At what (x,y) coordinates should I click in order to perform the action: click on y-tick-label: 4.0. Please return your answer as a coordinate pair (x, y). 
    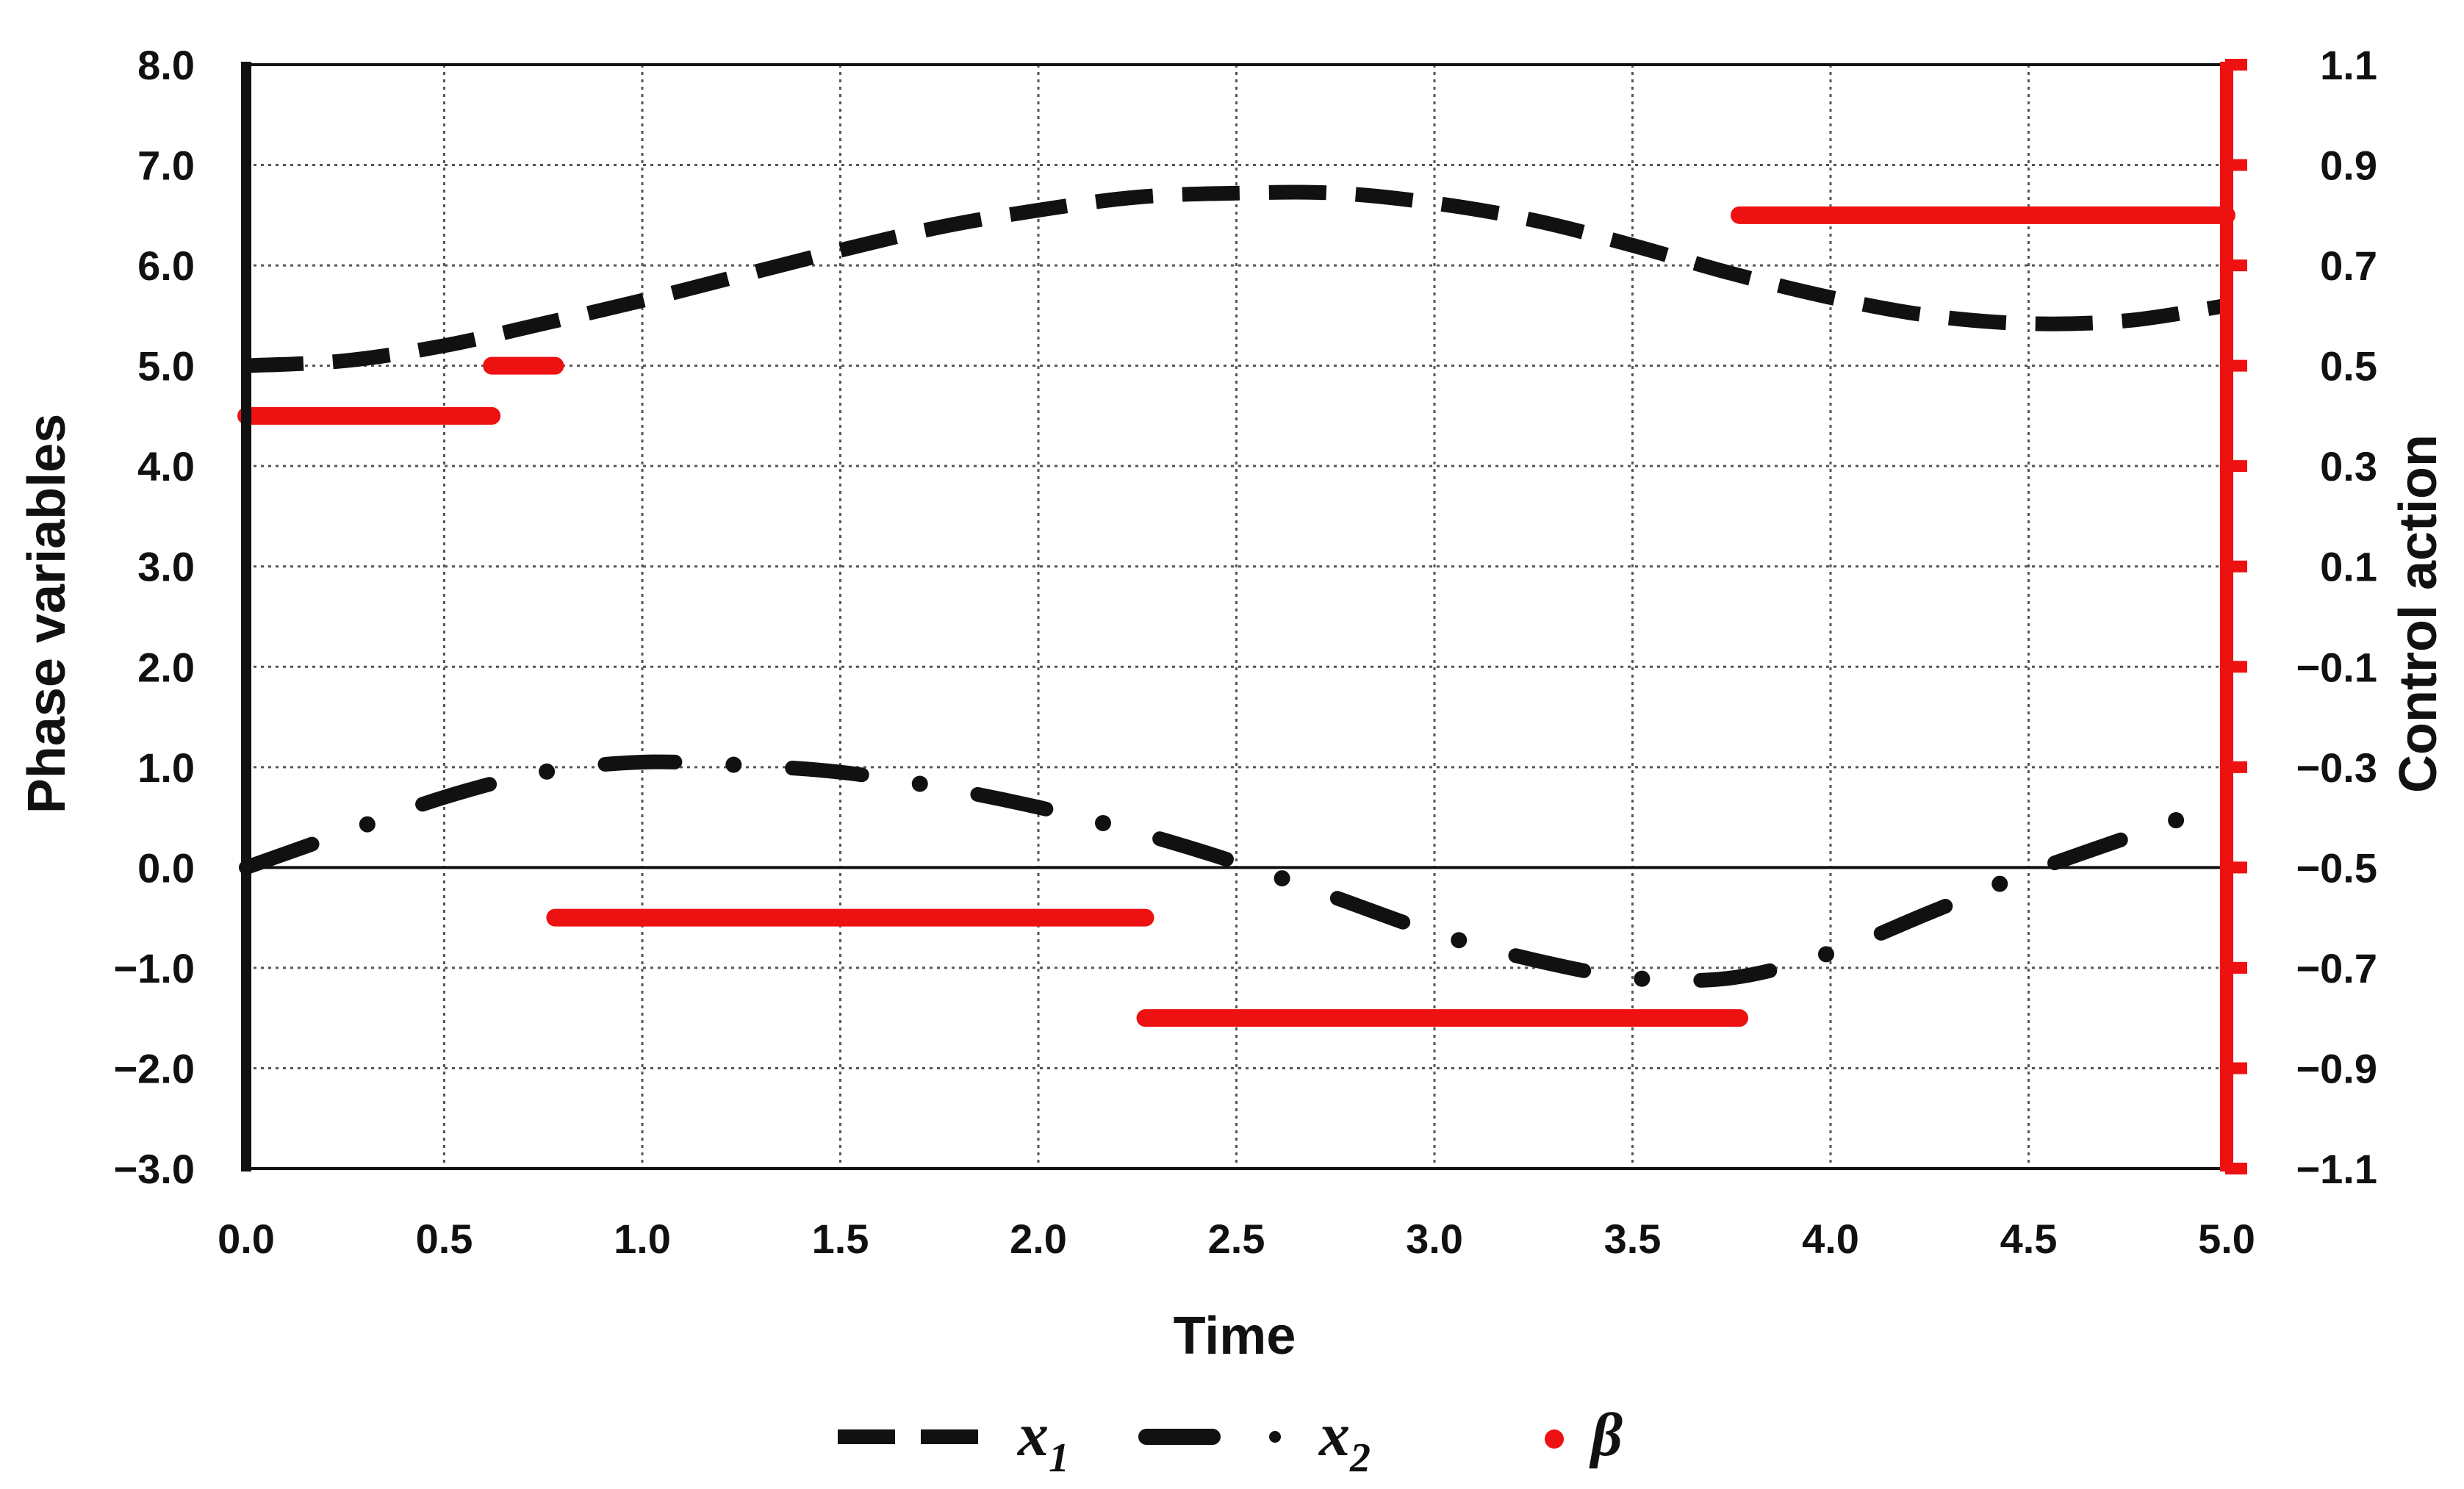
    Looking at the image, I should click on (166, 466).